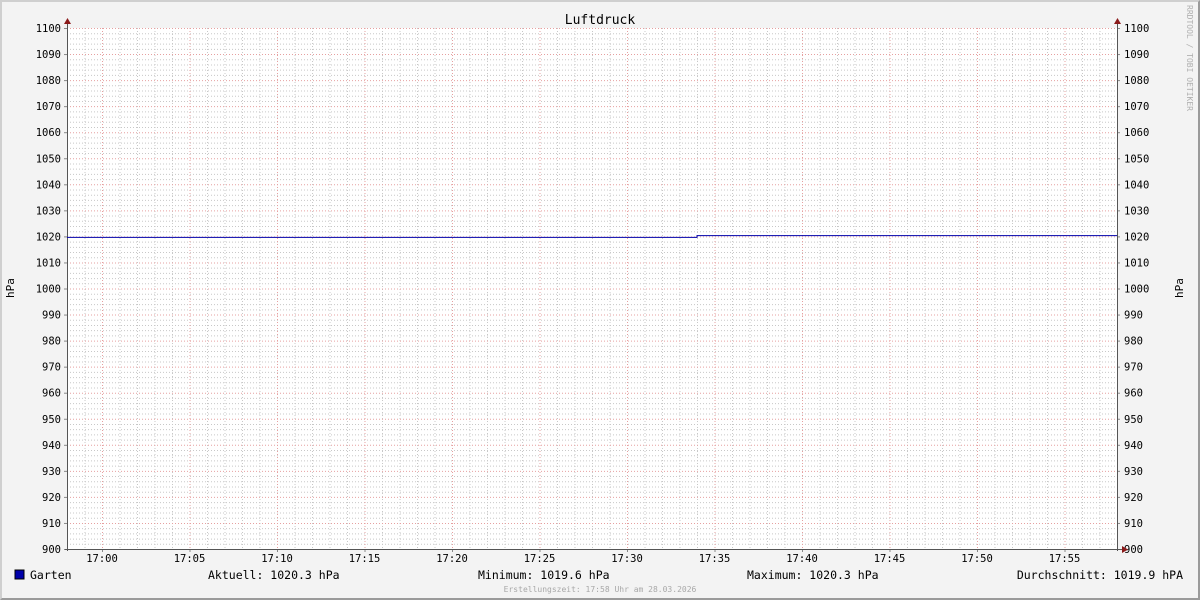 Image resolution: width=1200 pixels, height=600 pixels. What do you see at coordinates (1136, 211) in the screenshot?
I see `y-tick-label-right: 1030` at bounding box center [1136, 211].